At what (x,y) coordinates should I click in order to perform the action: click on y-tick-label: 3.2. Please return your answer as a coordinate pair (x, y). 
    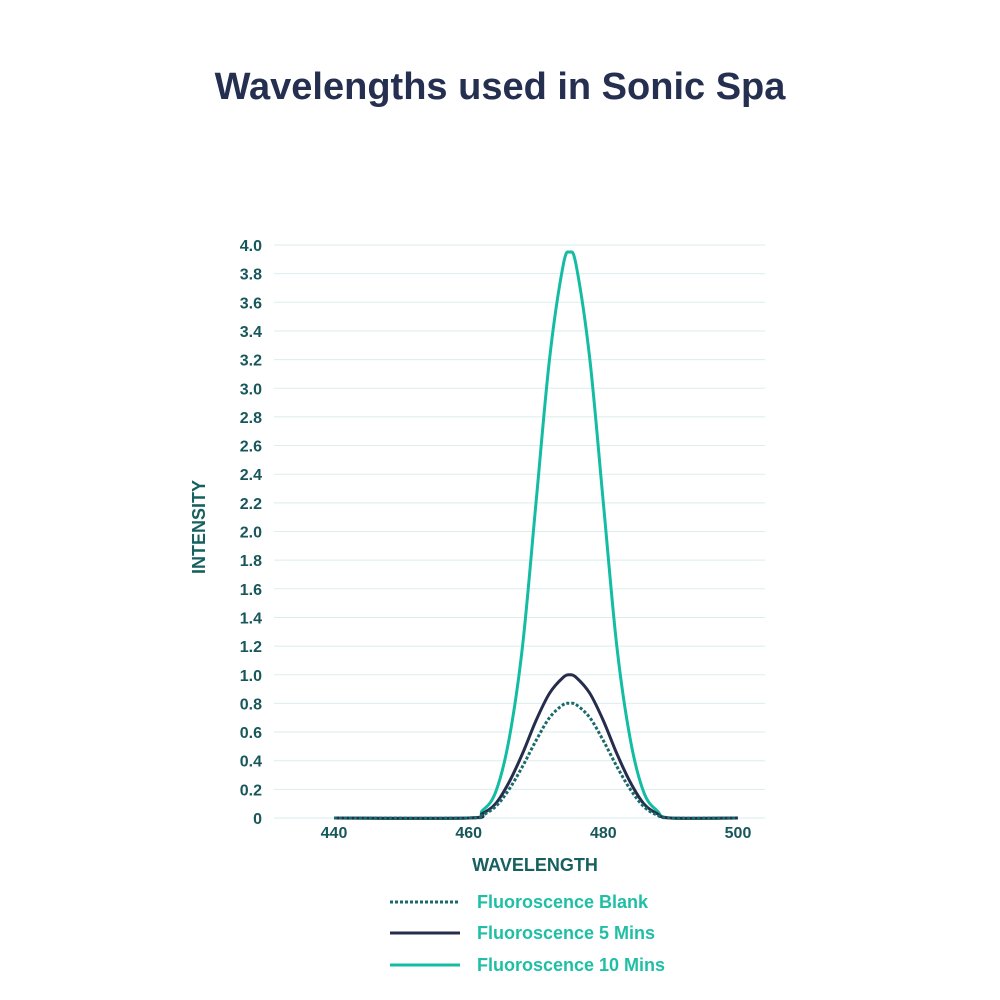
    Looking at the image, I should click on (251, 361).